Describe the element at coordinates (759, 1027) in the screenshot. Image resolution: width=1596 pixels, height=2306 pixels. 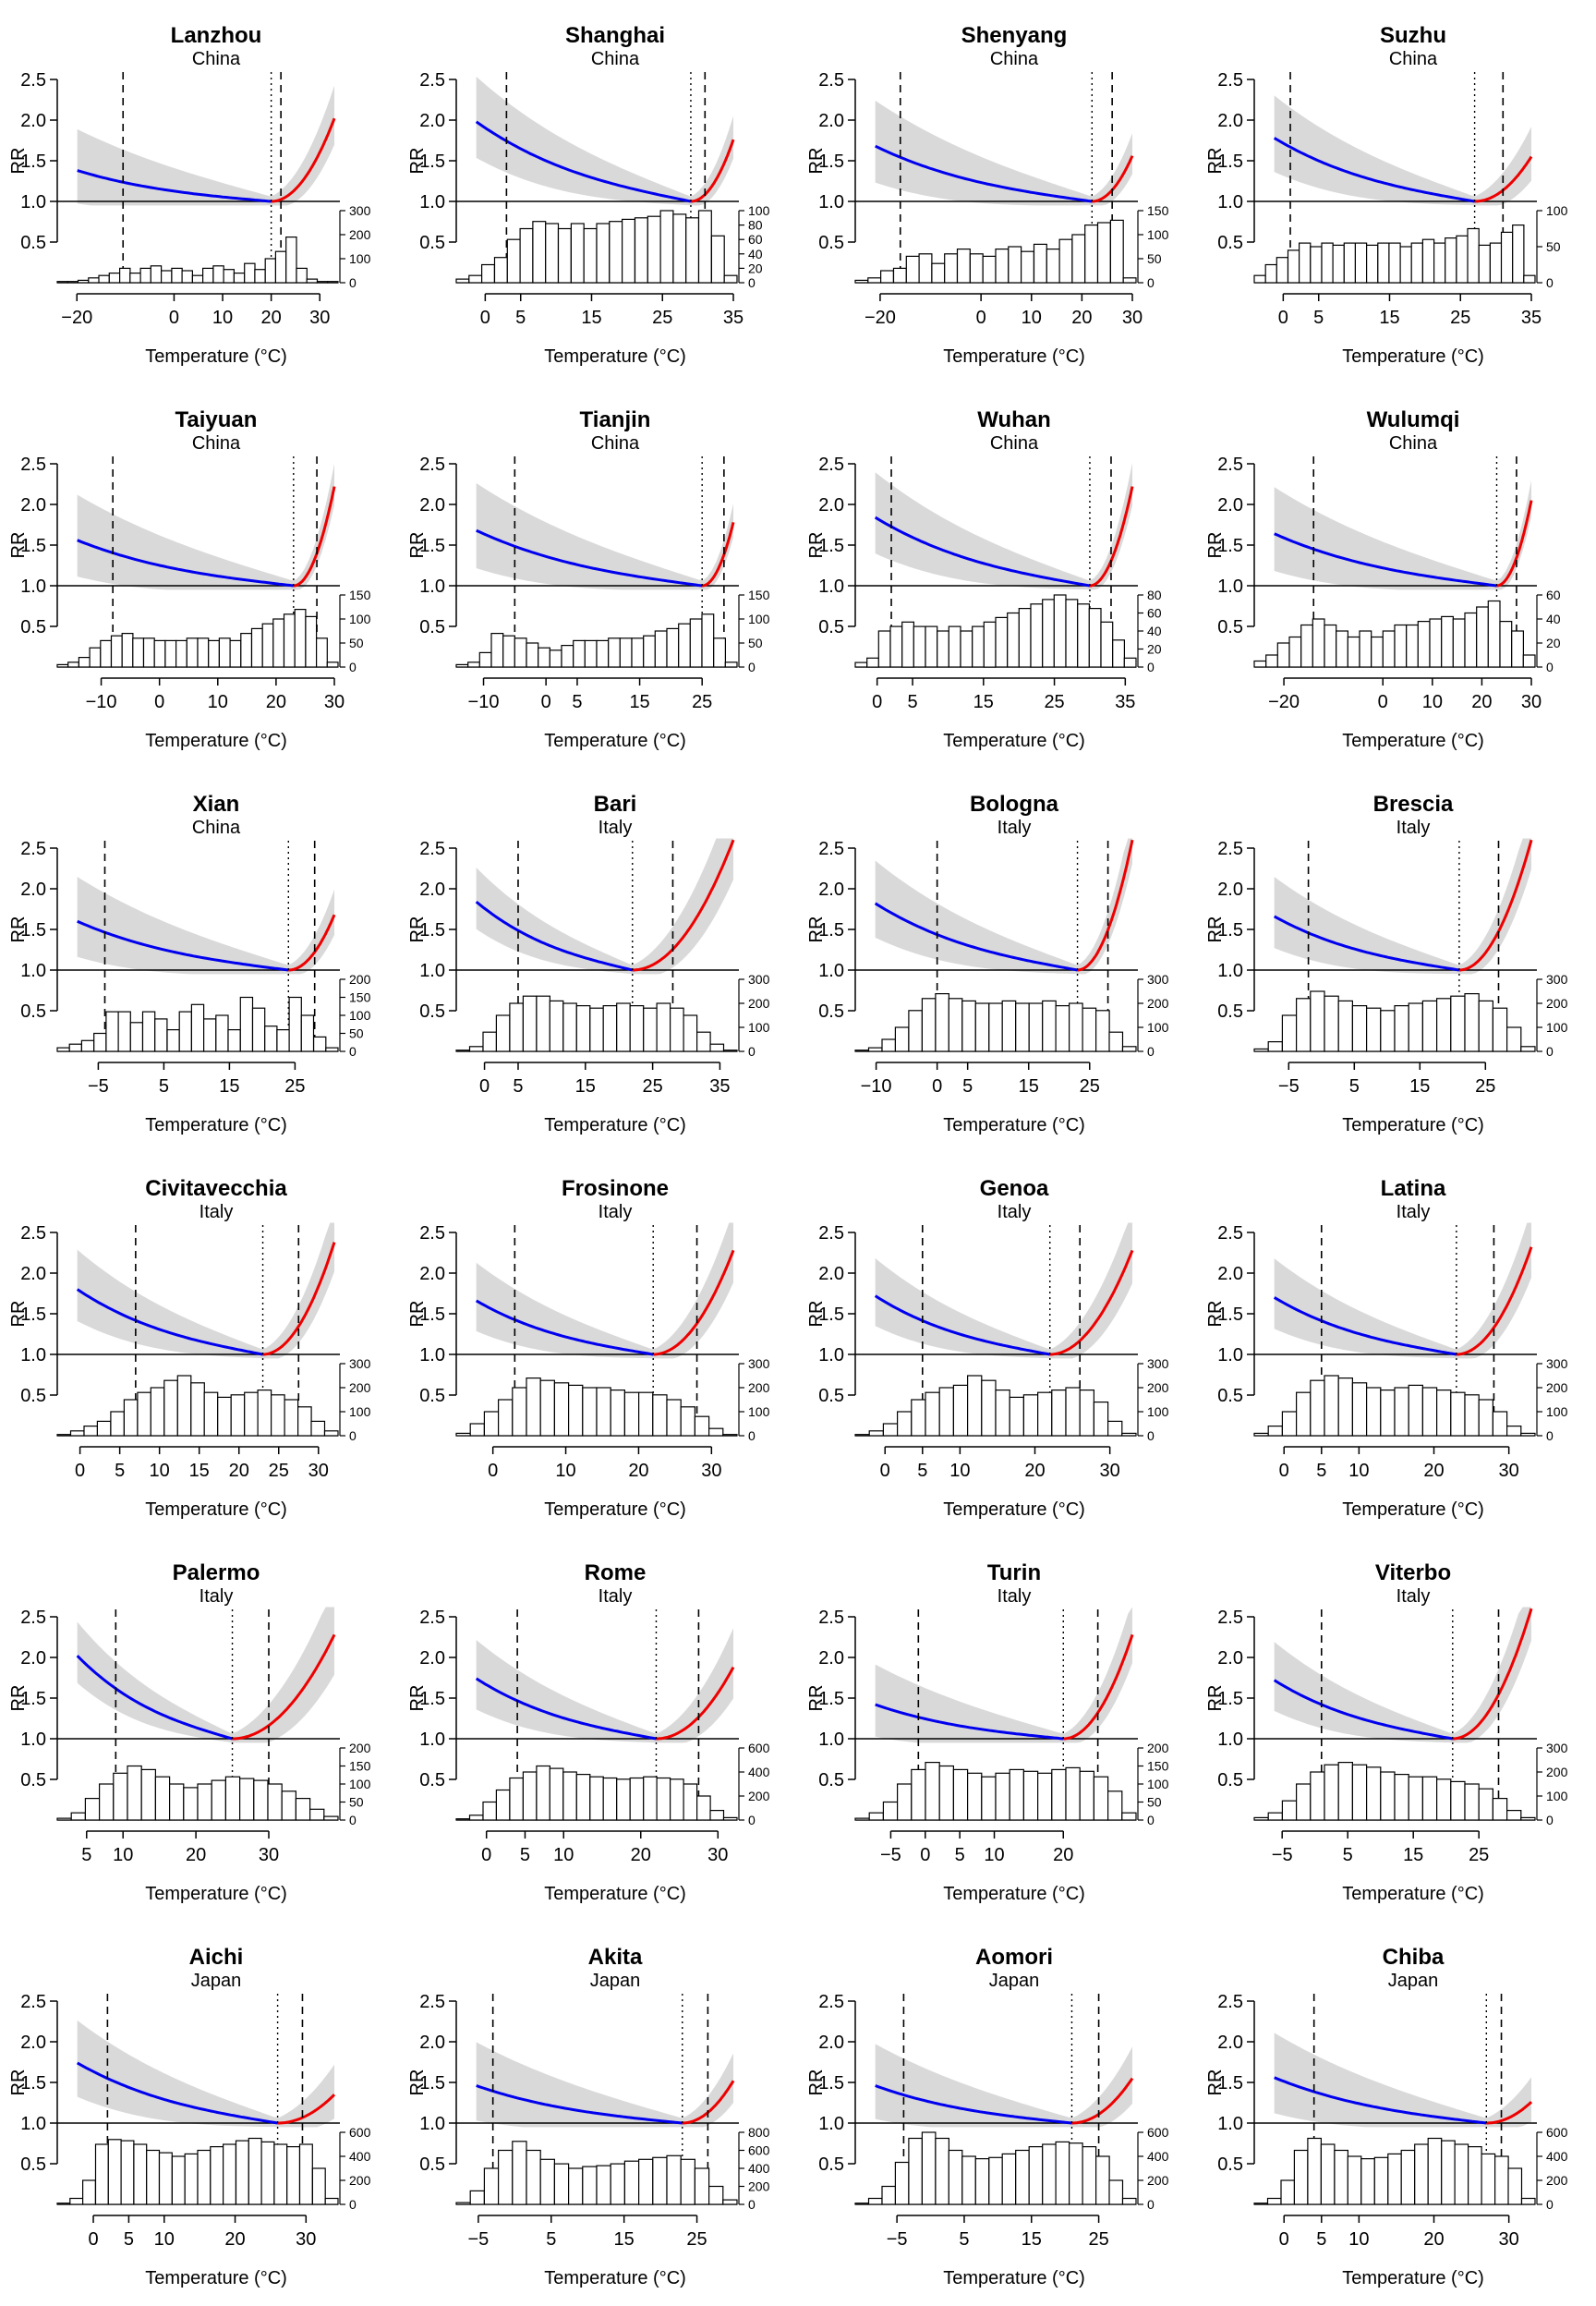
I see `frequency-tick-label: 100` at that location.